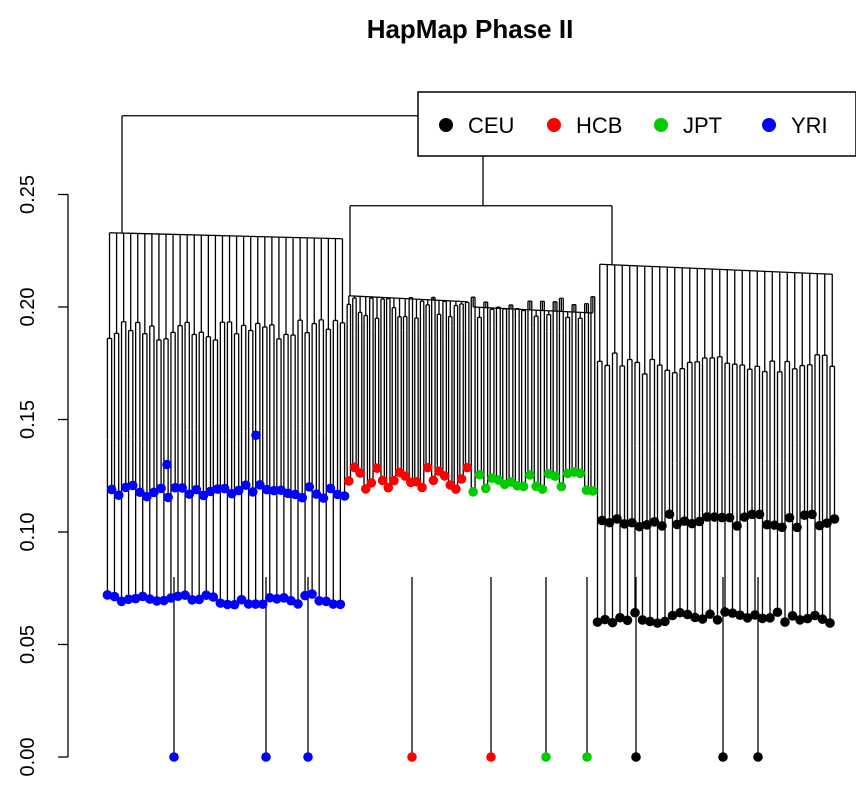  I want to click on legend-label-jpt: JPT, so click(702, 125).